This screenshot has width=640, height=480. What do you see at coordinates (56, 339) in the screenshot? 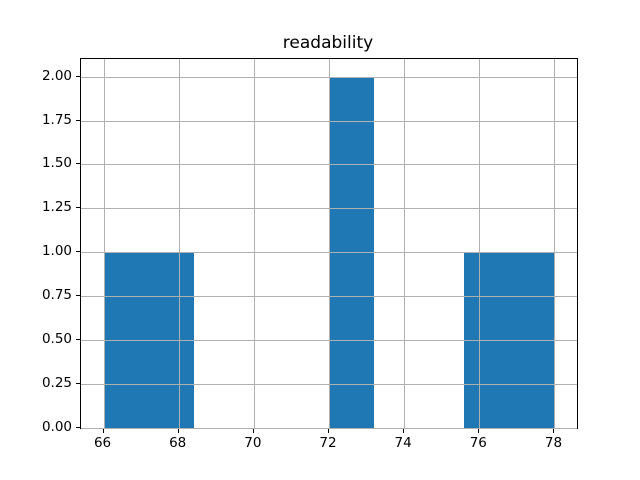
I see `y-axis-tick-label: 0.50` at bounding box center [56, 339].